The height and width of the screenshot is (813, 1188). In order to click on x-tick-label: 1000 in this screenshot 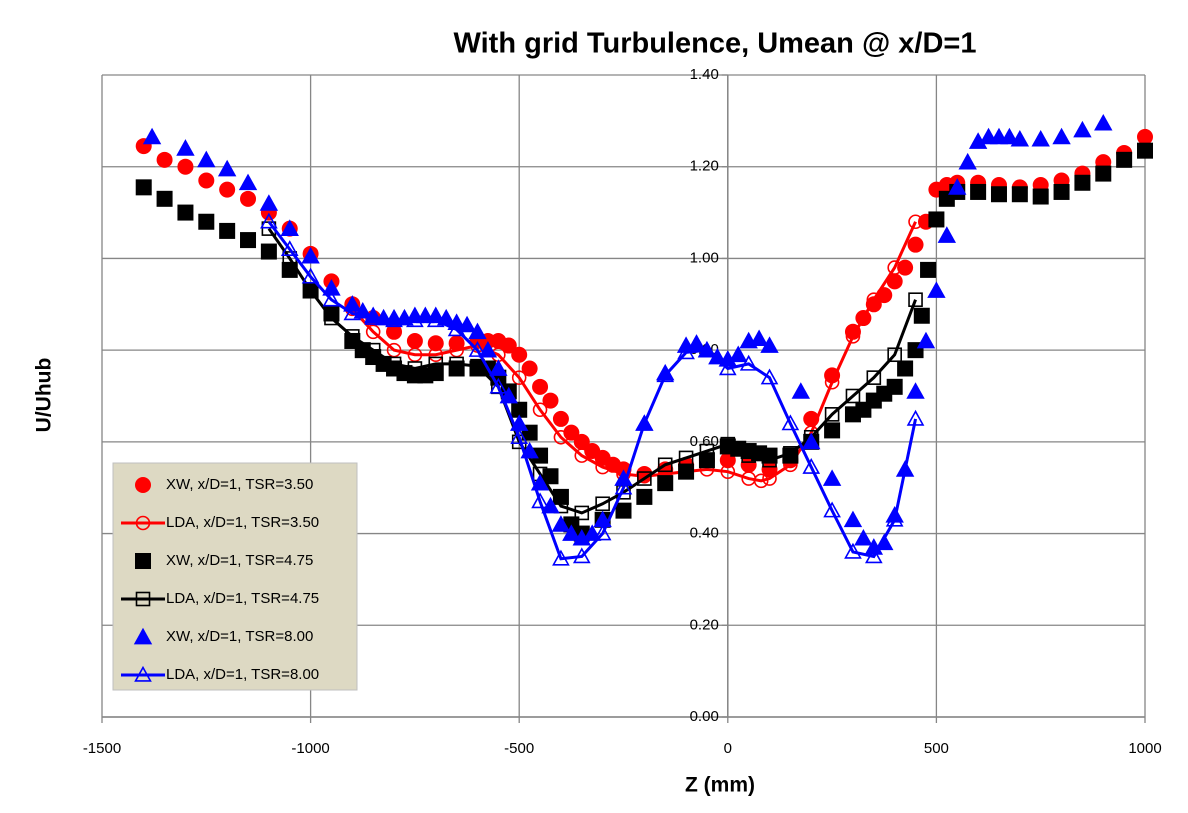, I will do `click(1144, 748)`.